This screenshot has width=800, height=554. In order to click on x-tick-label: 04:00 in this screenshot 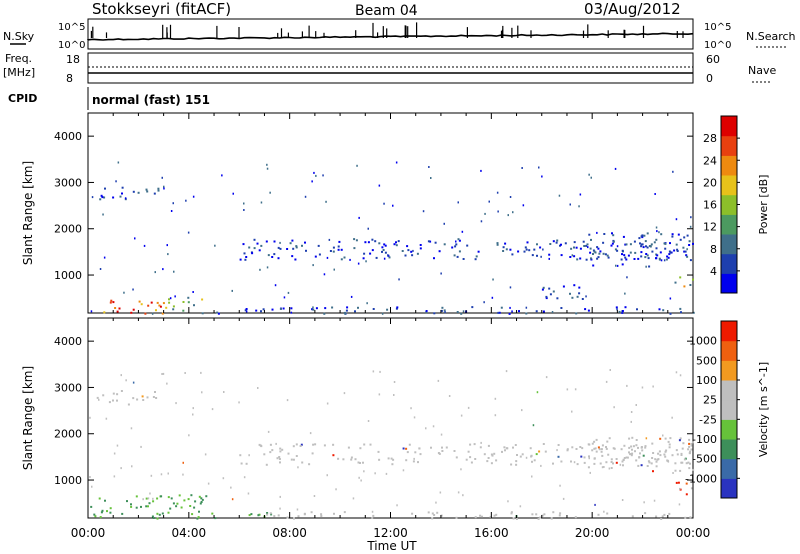, I will do `click(189, 533)`.